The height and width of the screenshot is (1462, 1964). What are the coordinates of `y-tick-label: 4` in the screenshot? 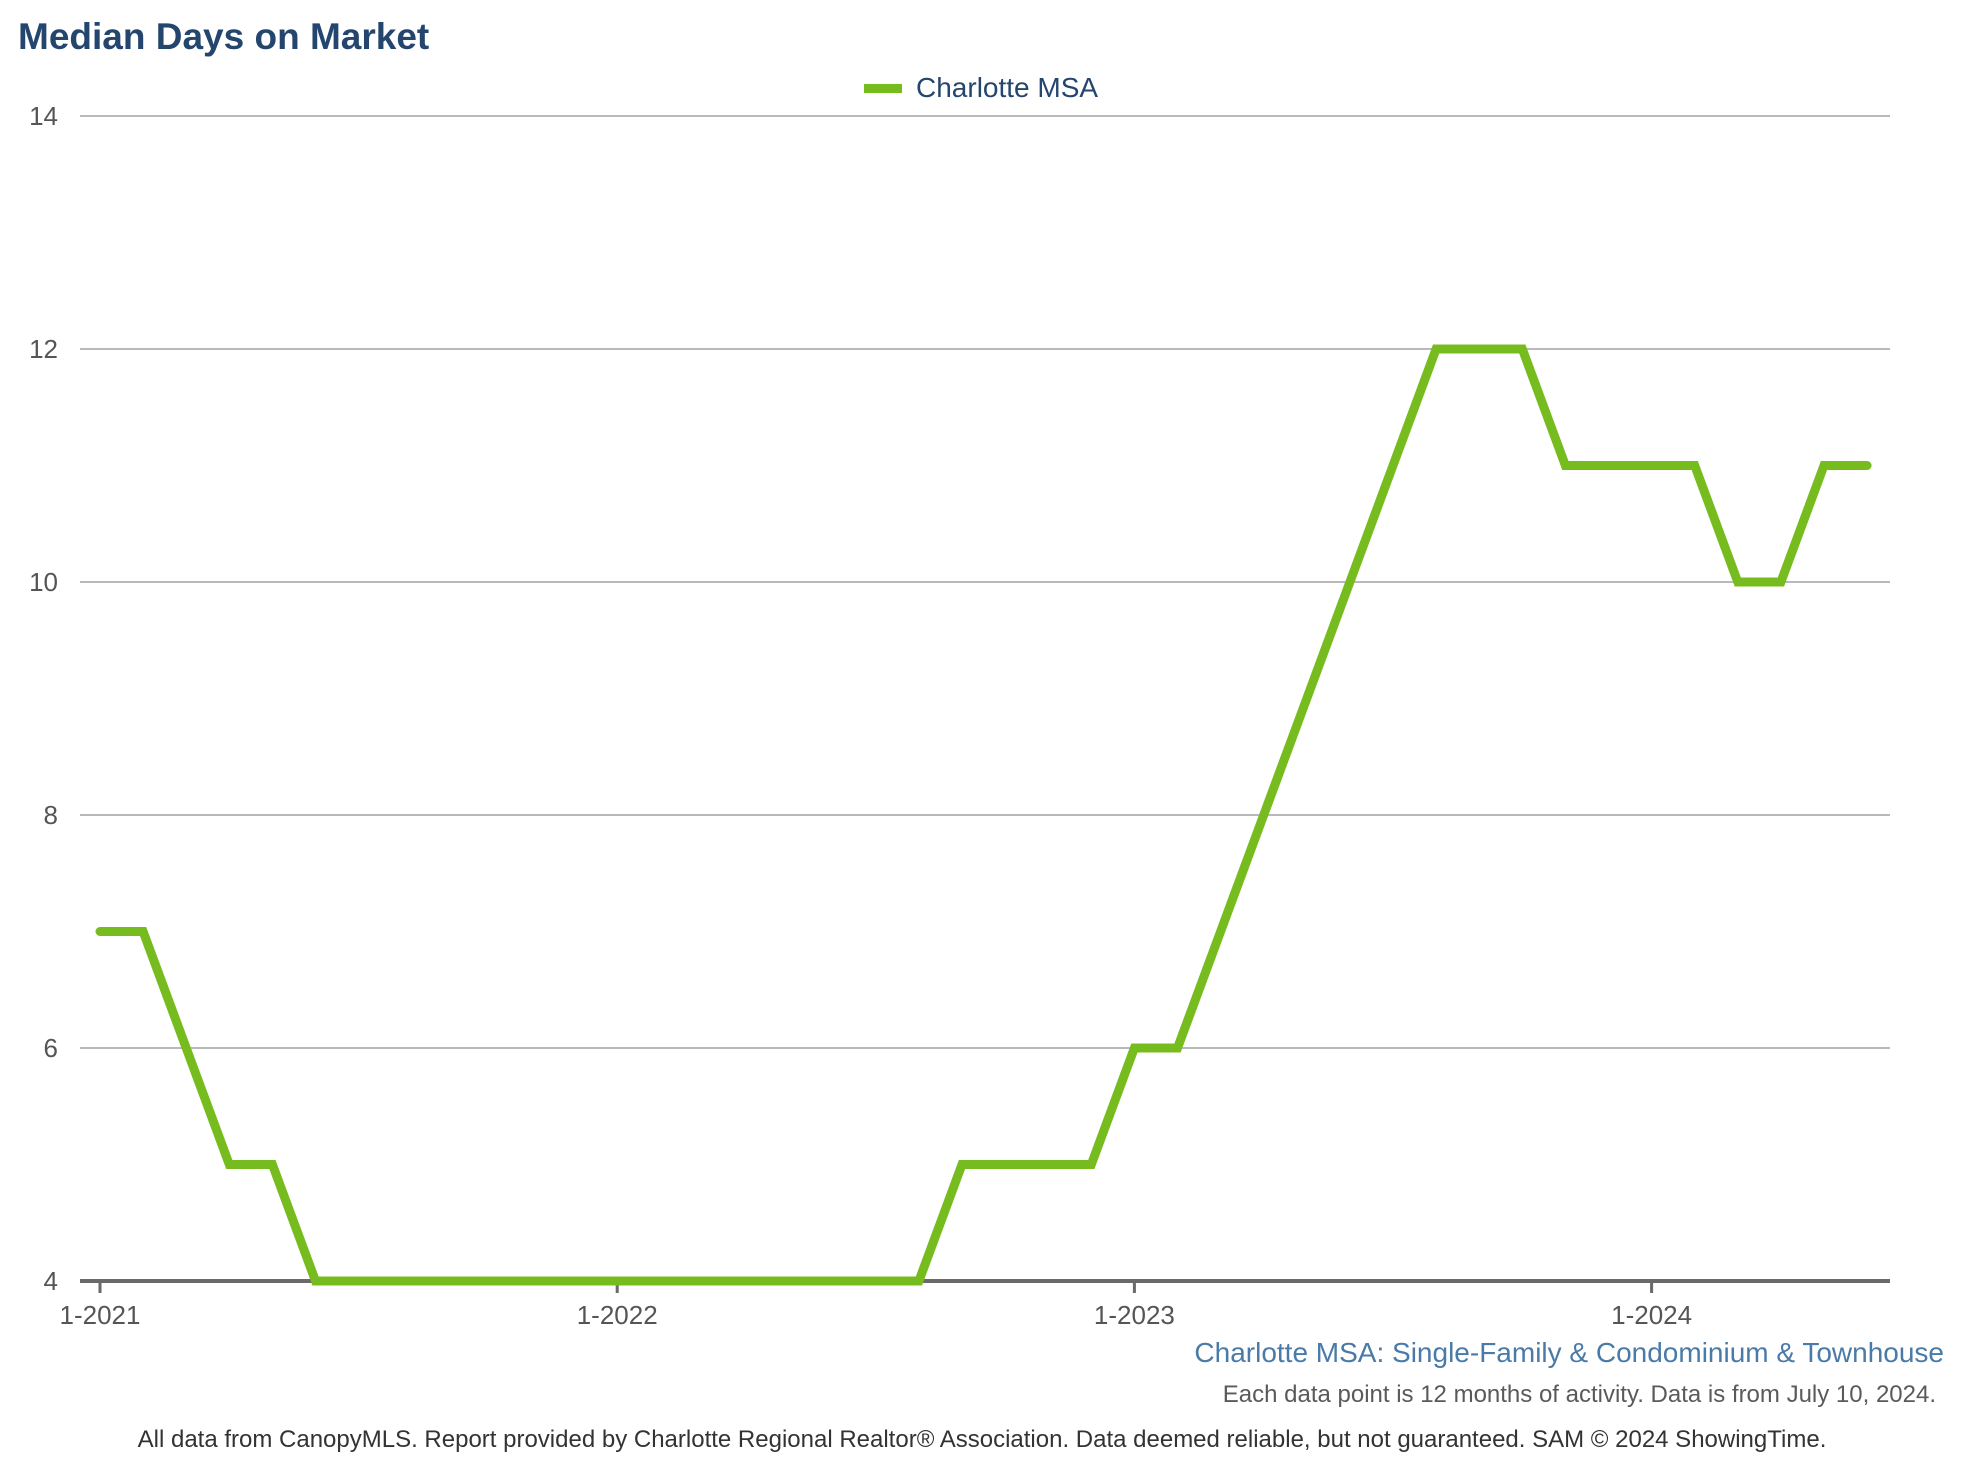 It's located at (51, 1281).